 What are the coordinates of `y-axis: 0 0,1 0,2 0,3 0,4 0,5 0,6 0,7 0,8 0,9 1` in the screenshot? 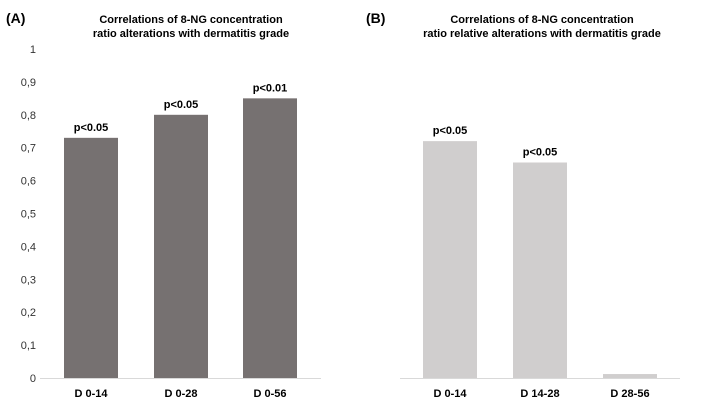 It's located at (28, 214).